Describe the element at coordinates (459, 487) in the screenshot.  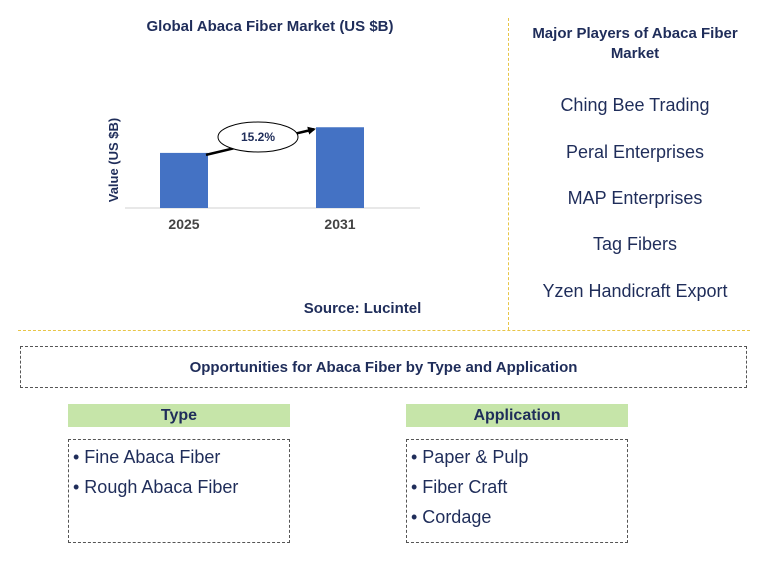
I see `application-item: • Fiber Craft` at that location.